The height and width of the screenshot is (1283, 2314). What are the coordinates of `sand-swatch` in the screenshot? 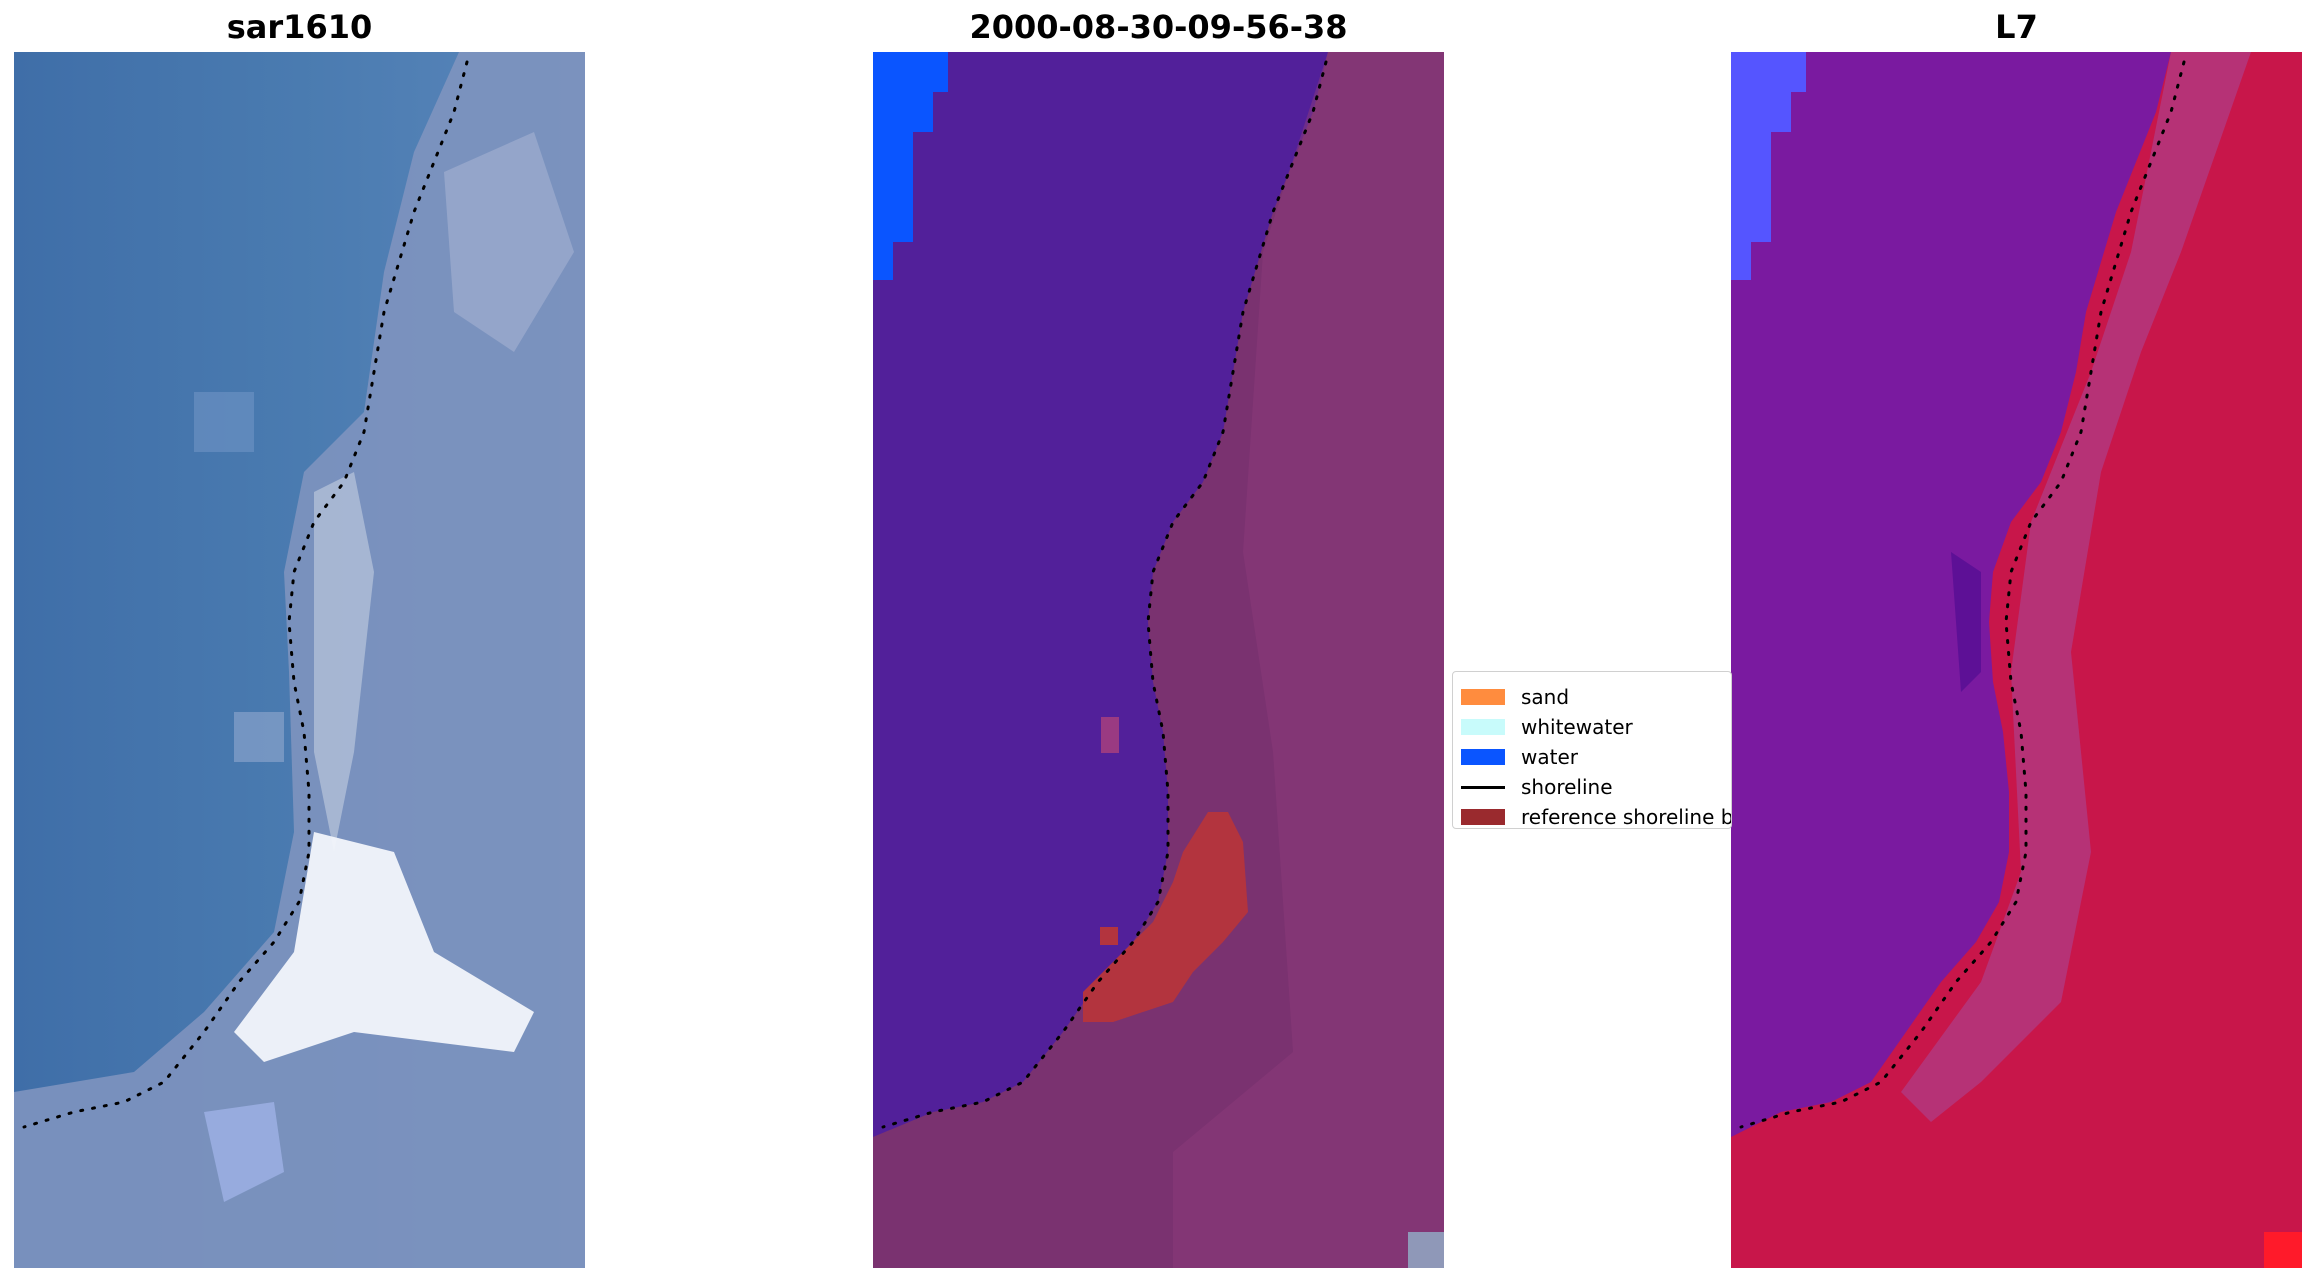 It's located at (1483, 697).